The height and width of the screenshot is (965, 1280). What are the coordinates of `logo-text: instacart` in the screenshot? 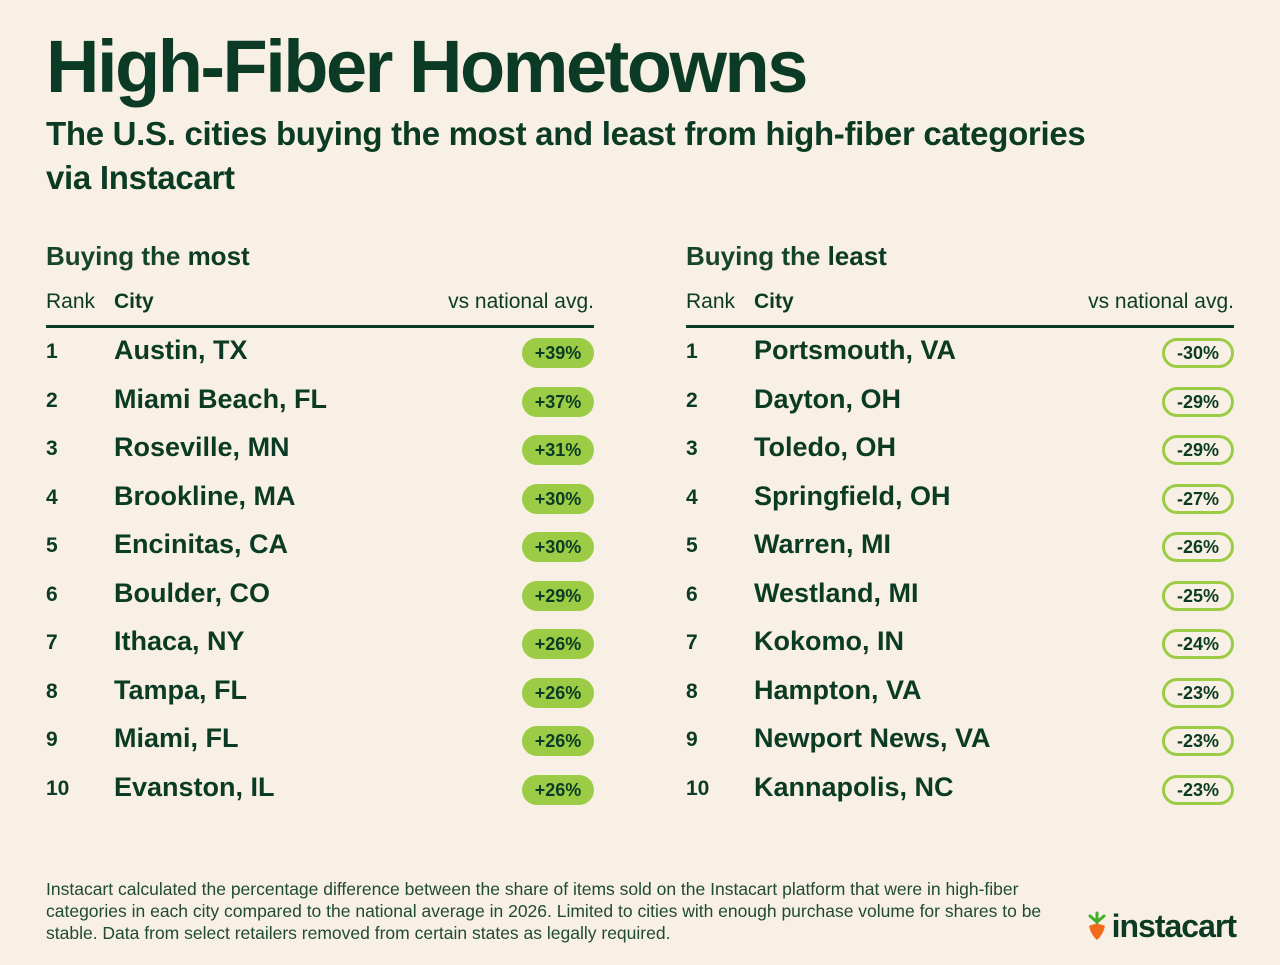 It's located at (1174, 925).